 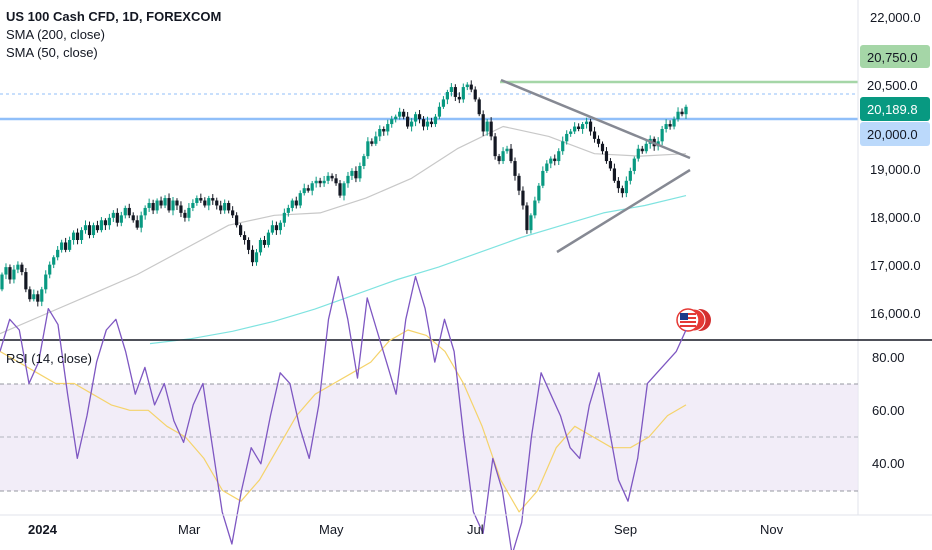 What do you see at coordinates (888, 410) in the screenshot?
I see `rsi-level-label: 60.00` at bounding box center [888, 410].